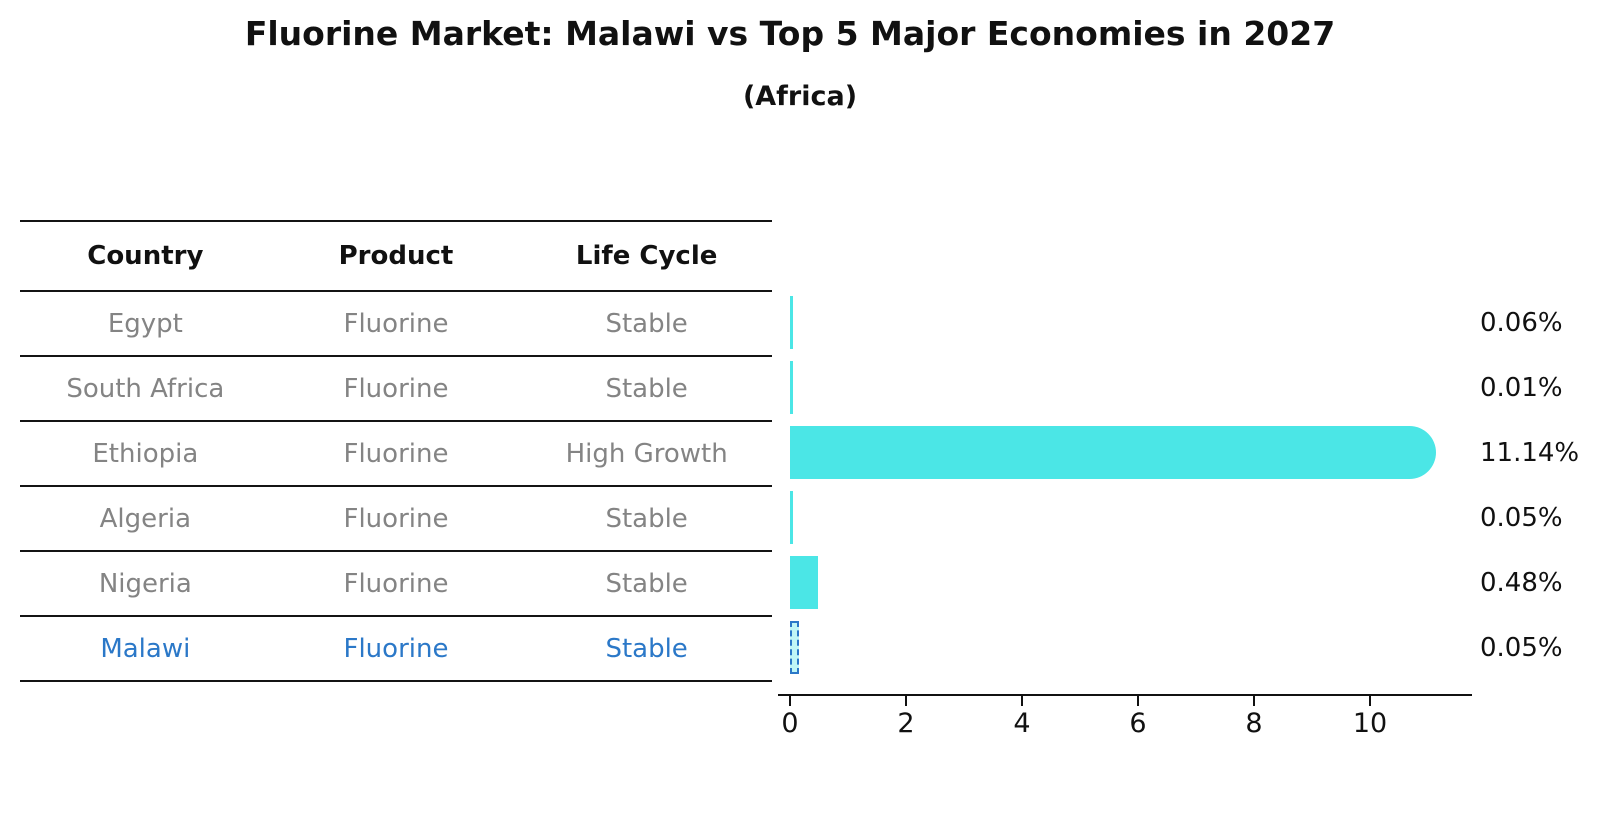 The width and height of the screenshot is (1604, 823). What do you see at coordinates (1370, 723) in the screenshot?
I see `x-axis-tick-label: 10` at bounding box center [1370, 723].